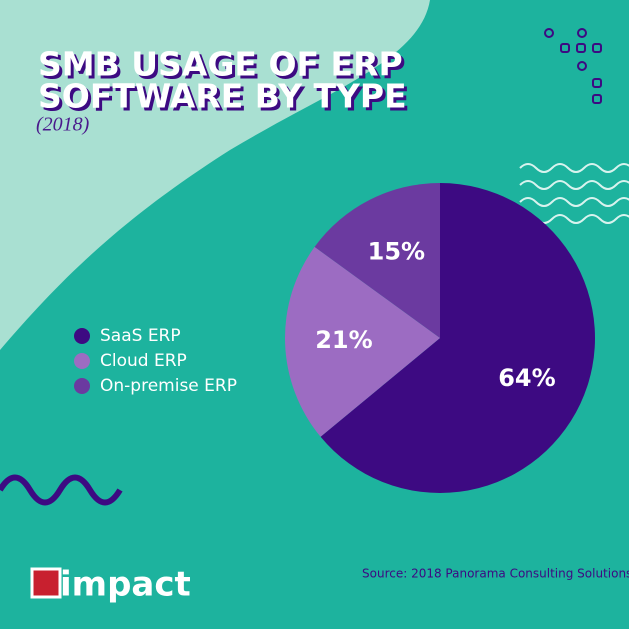  I want to click on decor-icons, so click(573, 66).